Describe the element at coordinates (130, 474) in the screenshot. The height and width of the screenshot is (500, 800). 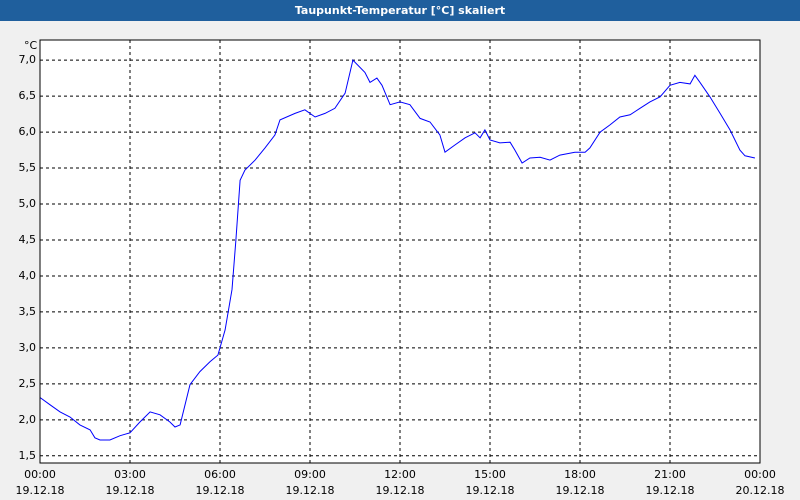
I see `x-tick-label: 03:00` at that location.